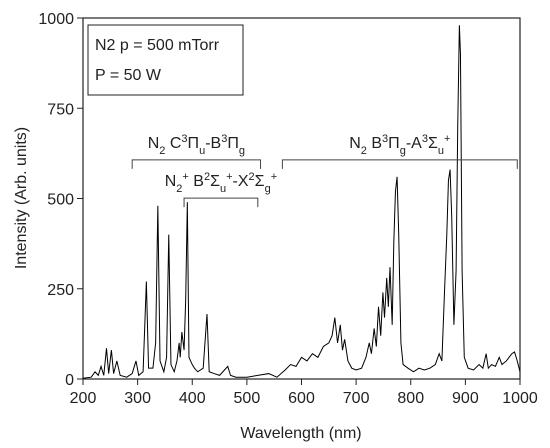 The image size is (550, 448). Describe the element at coordinates (83, 398) in the screenshot. I see `x-tick-label: 200` at that location.